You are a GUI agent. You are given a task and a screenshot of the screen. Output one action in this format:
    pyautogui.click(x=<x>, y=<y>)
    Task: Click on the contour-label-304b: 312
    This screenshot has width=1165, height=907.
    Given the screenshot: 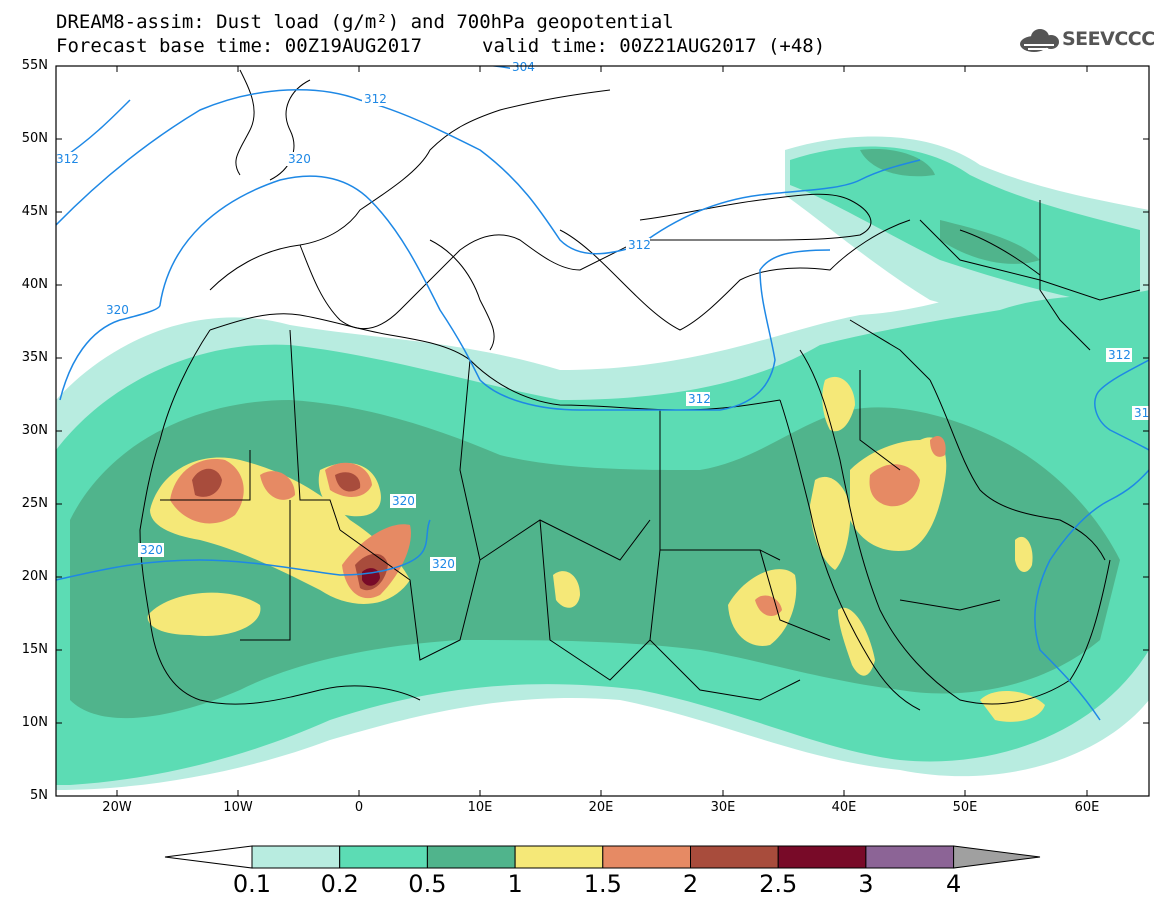 What is the action you would take?
    pyautogui.click(x=67, y=159)
    